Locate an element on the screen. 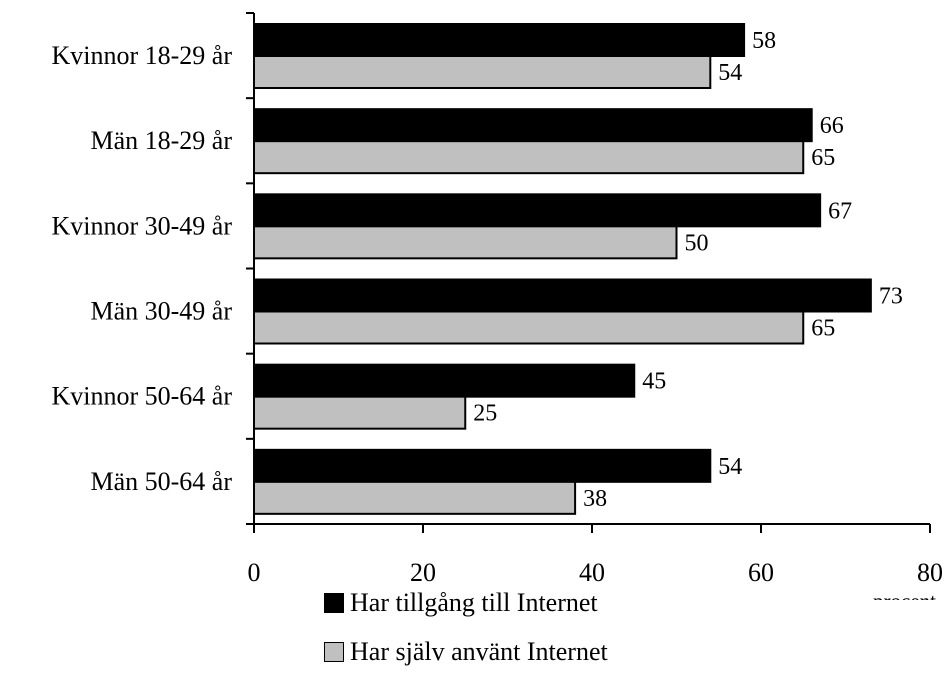  x-tick-label-4: 80 is located at coordinates (930, 572).